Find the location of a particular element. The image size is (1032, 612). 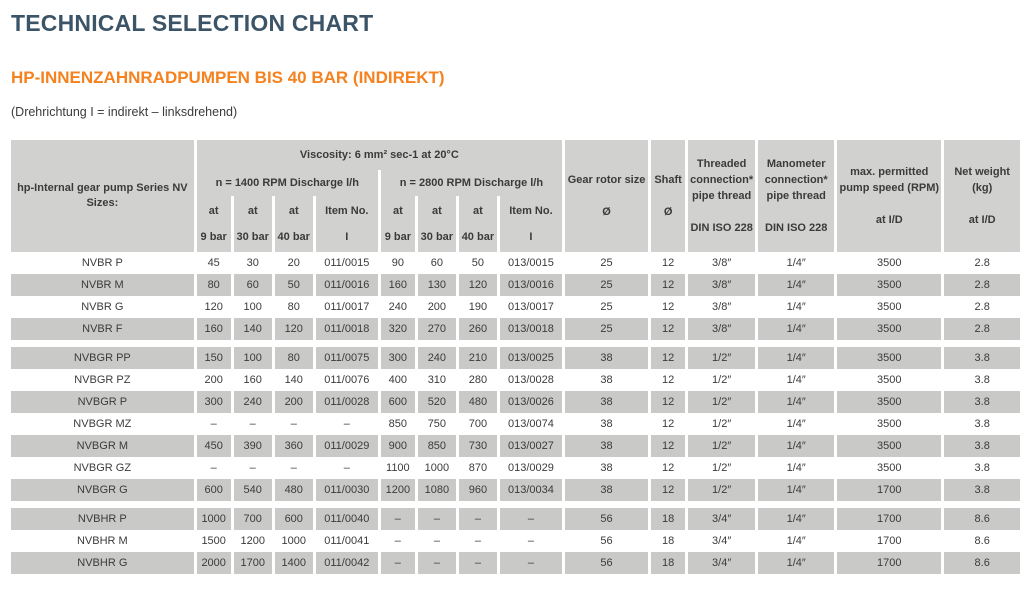

value-cell: 260 is located at coordinates (477, 329).